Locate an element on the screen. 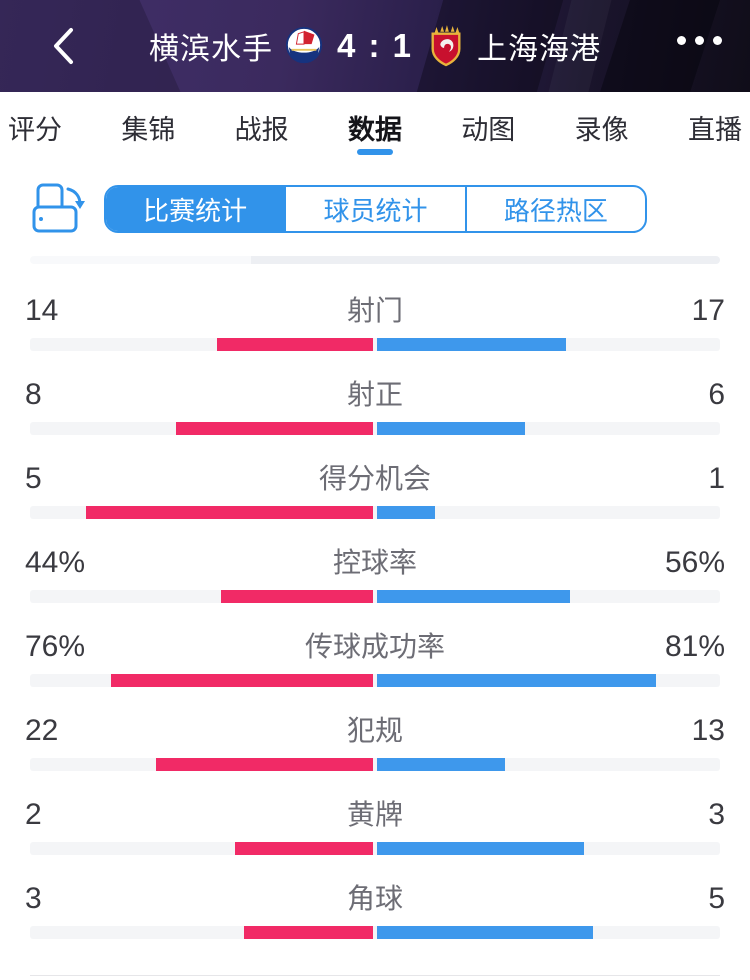 The image size is (750, 980). match-title: 横滨水手 4 : 1 上海海港 is located at coordinates (375, 46).